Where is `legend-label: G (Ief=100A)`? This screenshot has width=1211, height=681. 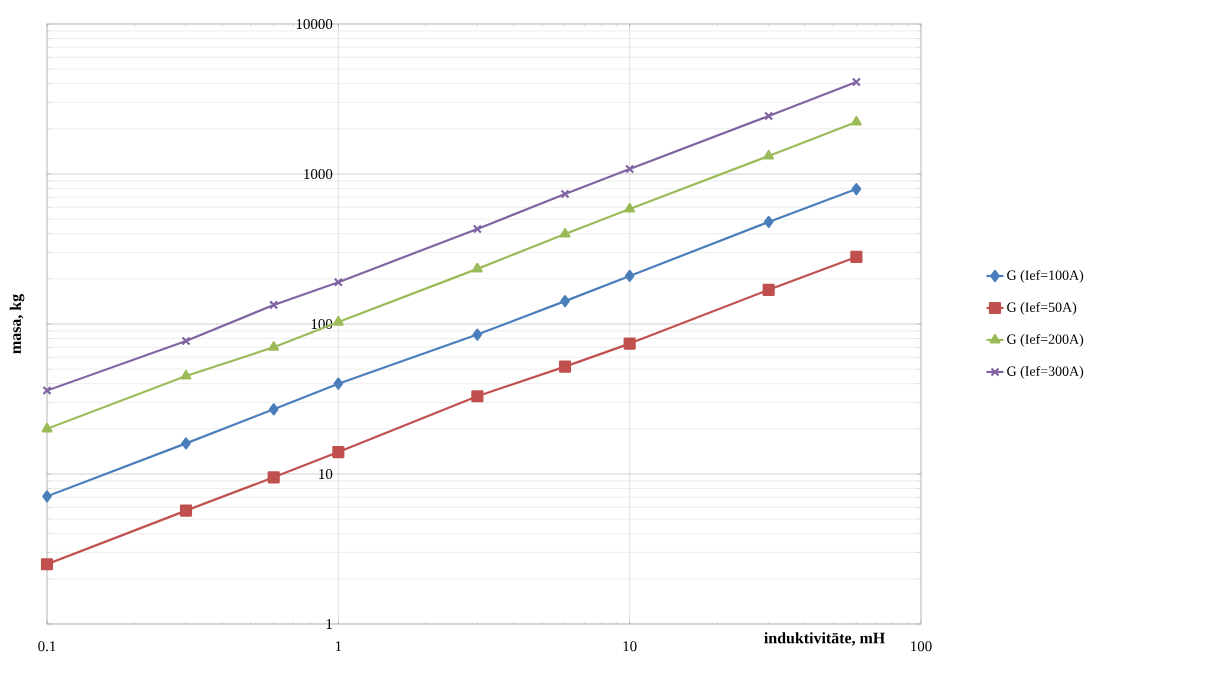 legend-label: G (Ief=100A) is located at coordinates (1045, 276).